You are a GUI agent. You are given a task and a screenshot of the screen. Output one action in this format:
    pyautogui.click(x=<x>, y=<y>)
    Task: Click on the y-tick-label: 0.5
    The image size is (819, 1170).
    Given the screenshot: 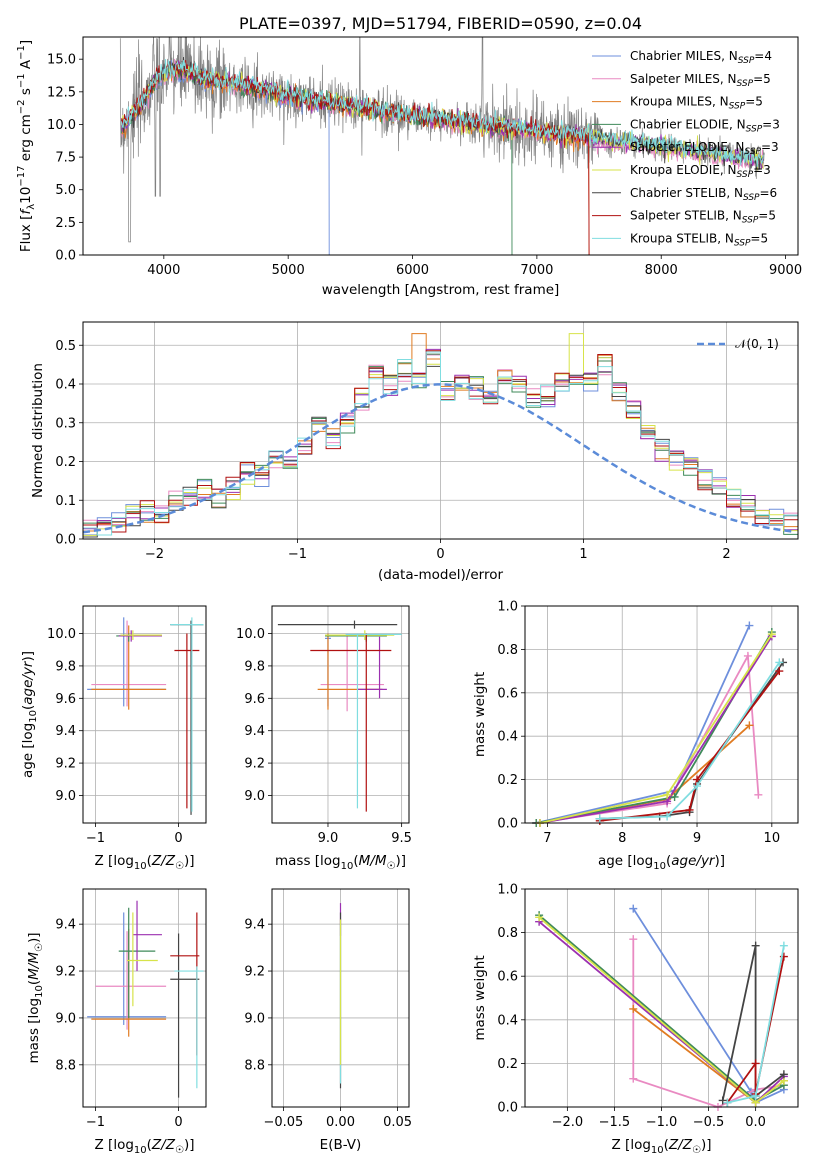 What is the action you would take?
    pyautogui.click(x=65, y=346)
    